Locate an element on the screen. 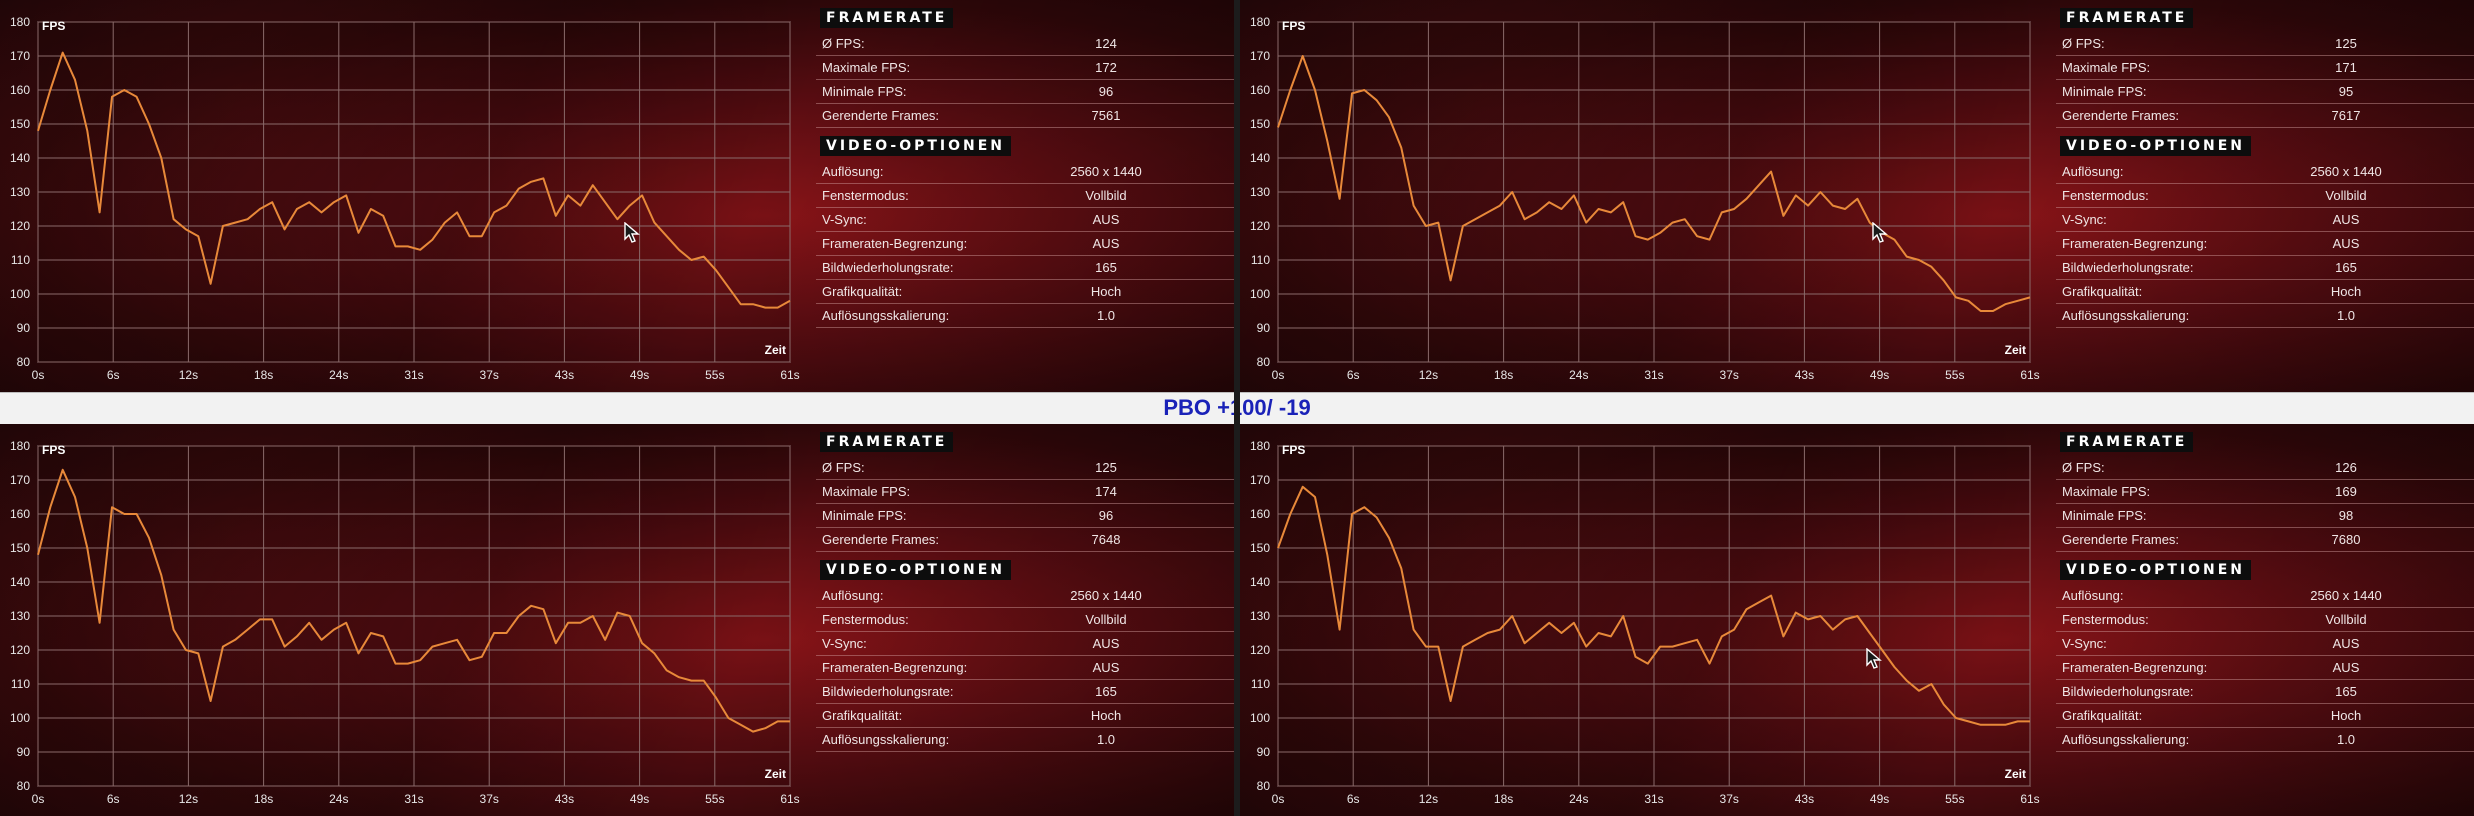 The width and height of the screenshot is (2474, 816). x-tick-label: 37s is located at coordinates (1729, 799).